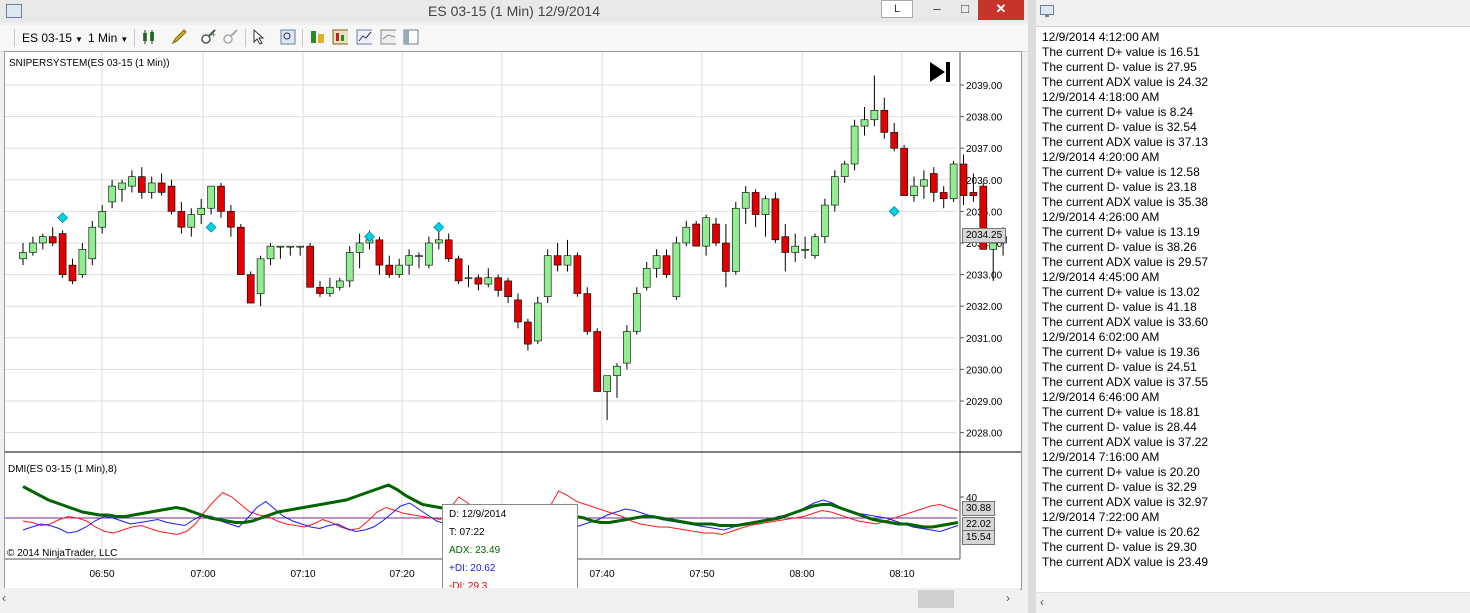 The height and width of the screenshot is (613, 1470). Describe the element at coordinates (1101, 97) in the screenshot. I see `output-line: 12/9/2014 4:18:00 AM` at that location.